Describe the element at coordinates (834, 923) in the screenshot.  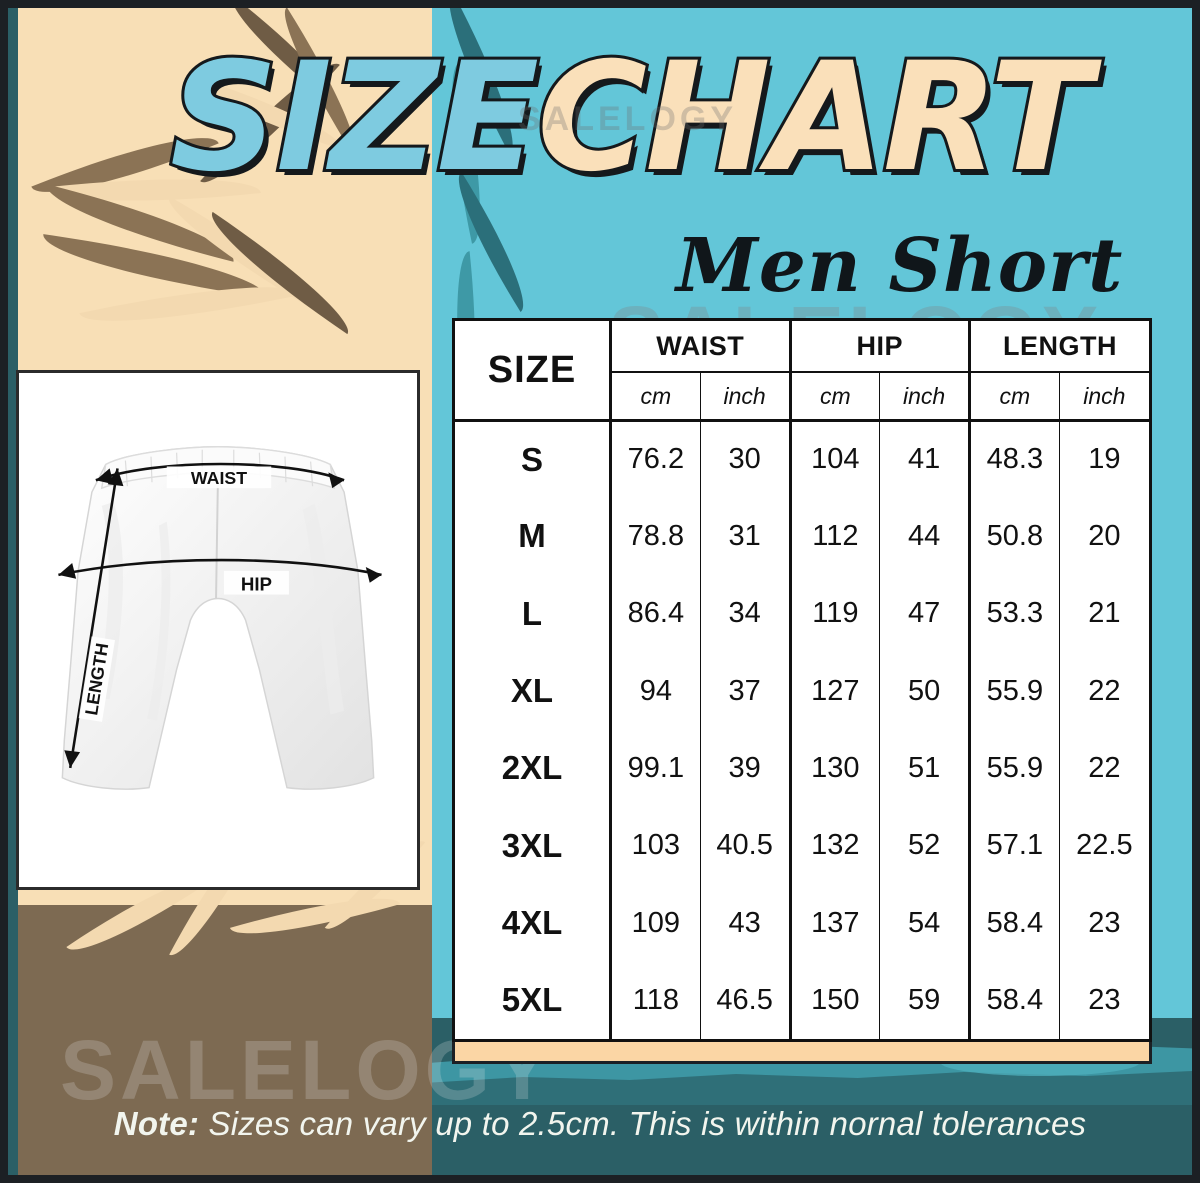
I see `cell-hip-cm: 137` at that location.